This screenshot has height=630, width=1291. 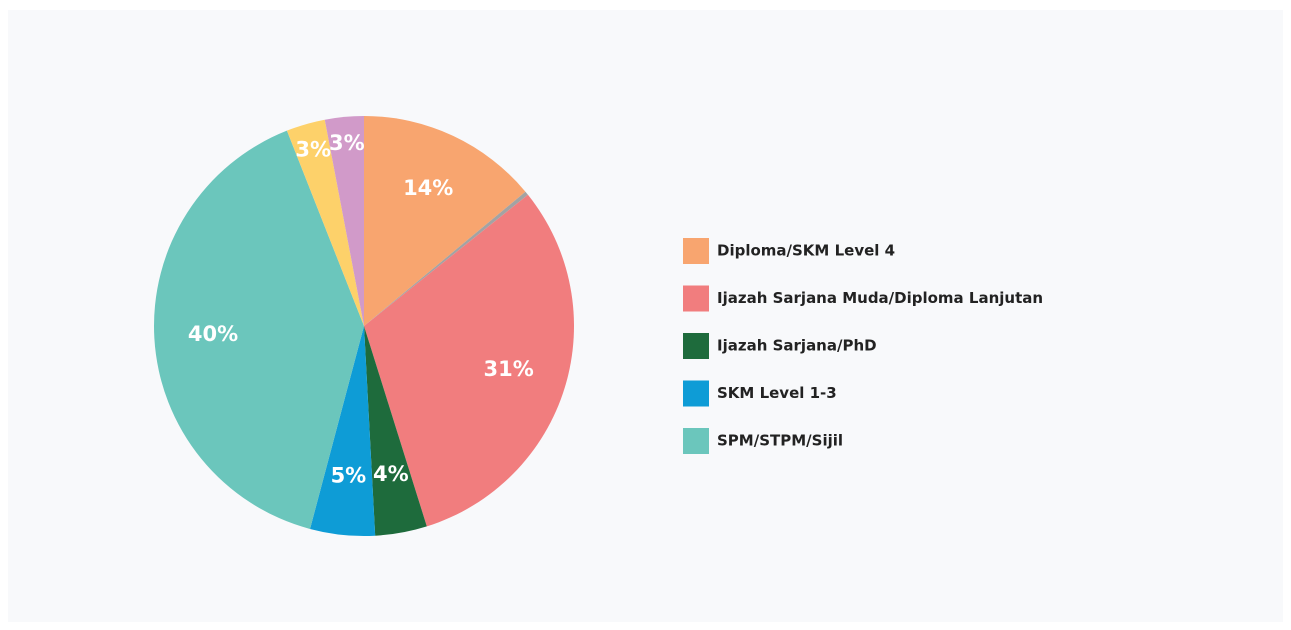 I want to click on legend-label: SKM Level 1-3, so click(x=777, y=393).